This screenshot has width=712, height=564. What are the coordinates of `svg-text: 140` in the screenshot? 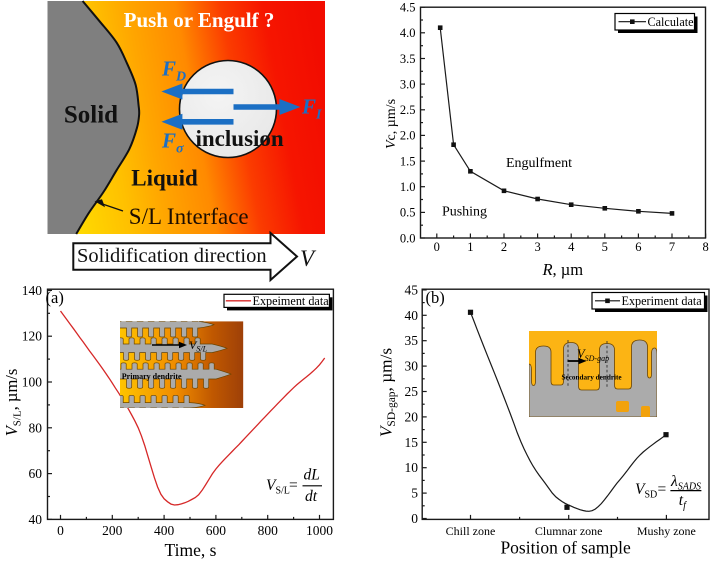 It's located at (32, 290).